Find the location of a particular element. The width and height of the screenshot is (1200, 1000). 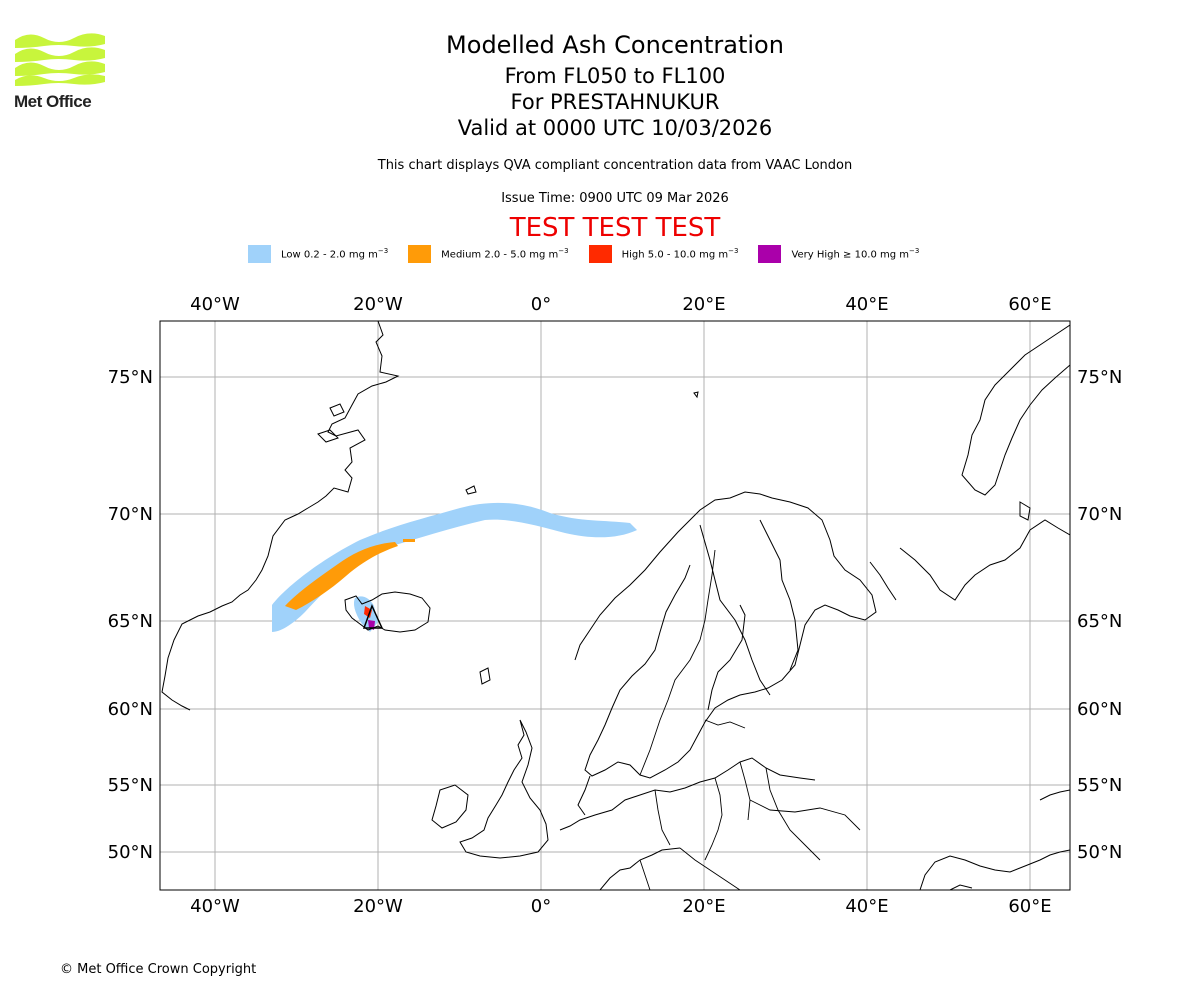

lat-tick-right: 65°N is located at coordinates (1099, 621).